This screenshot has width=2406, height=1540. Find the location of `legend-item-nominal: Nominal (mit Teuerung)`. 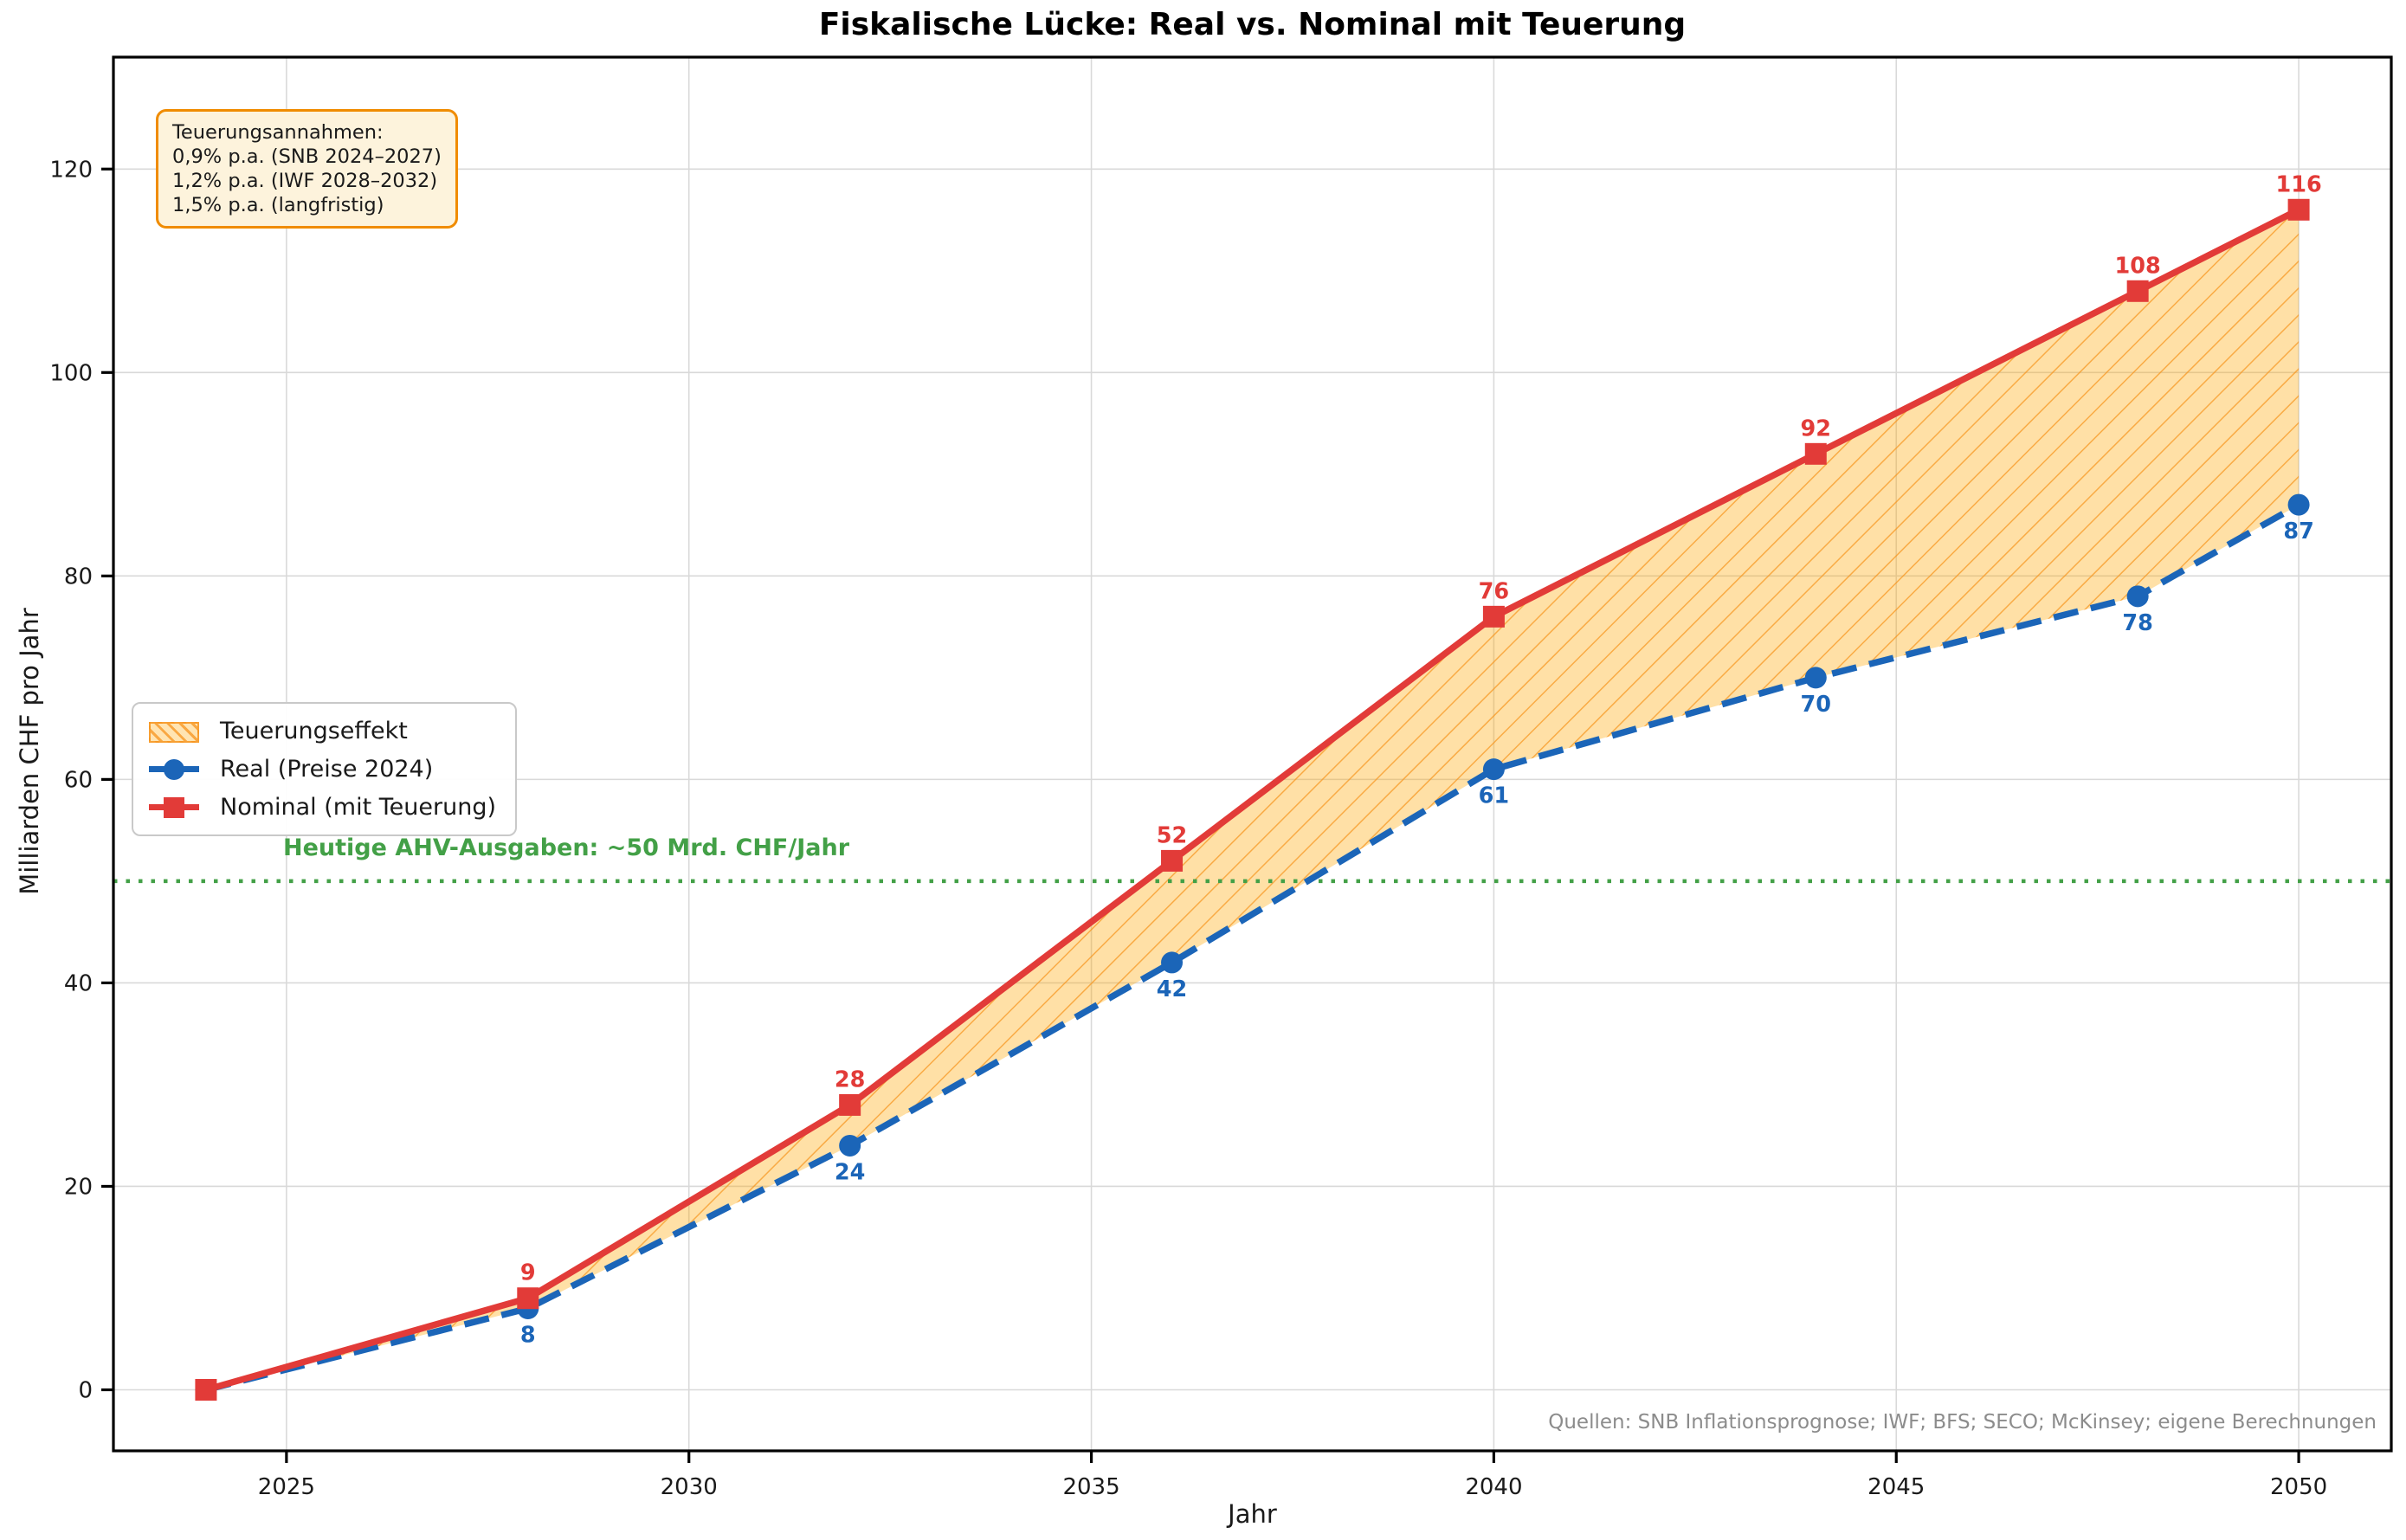

legend-item-nominal: Nominal (mit Teuerung) is located at coordinates (322, 807).